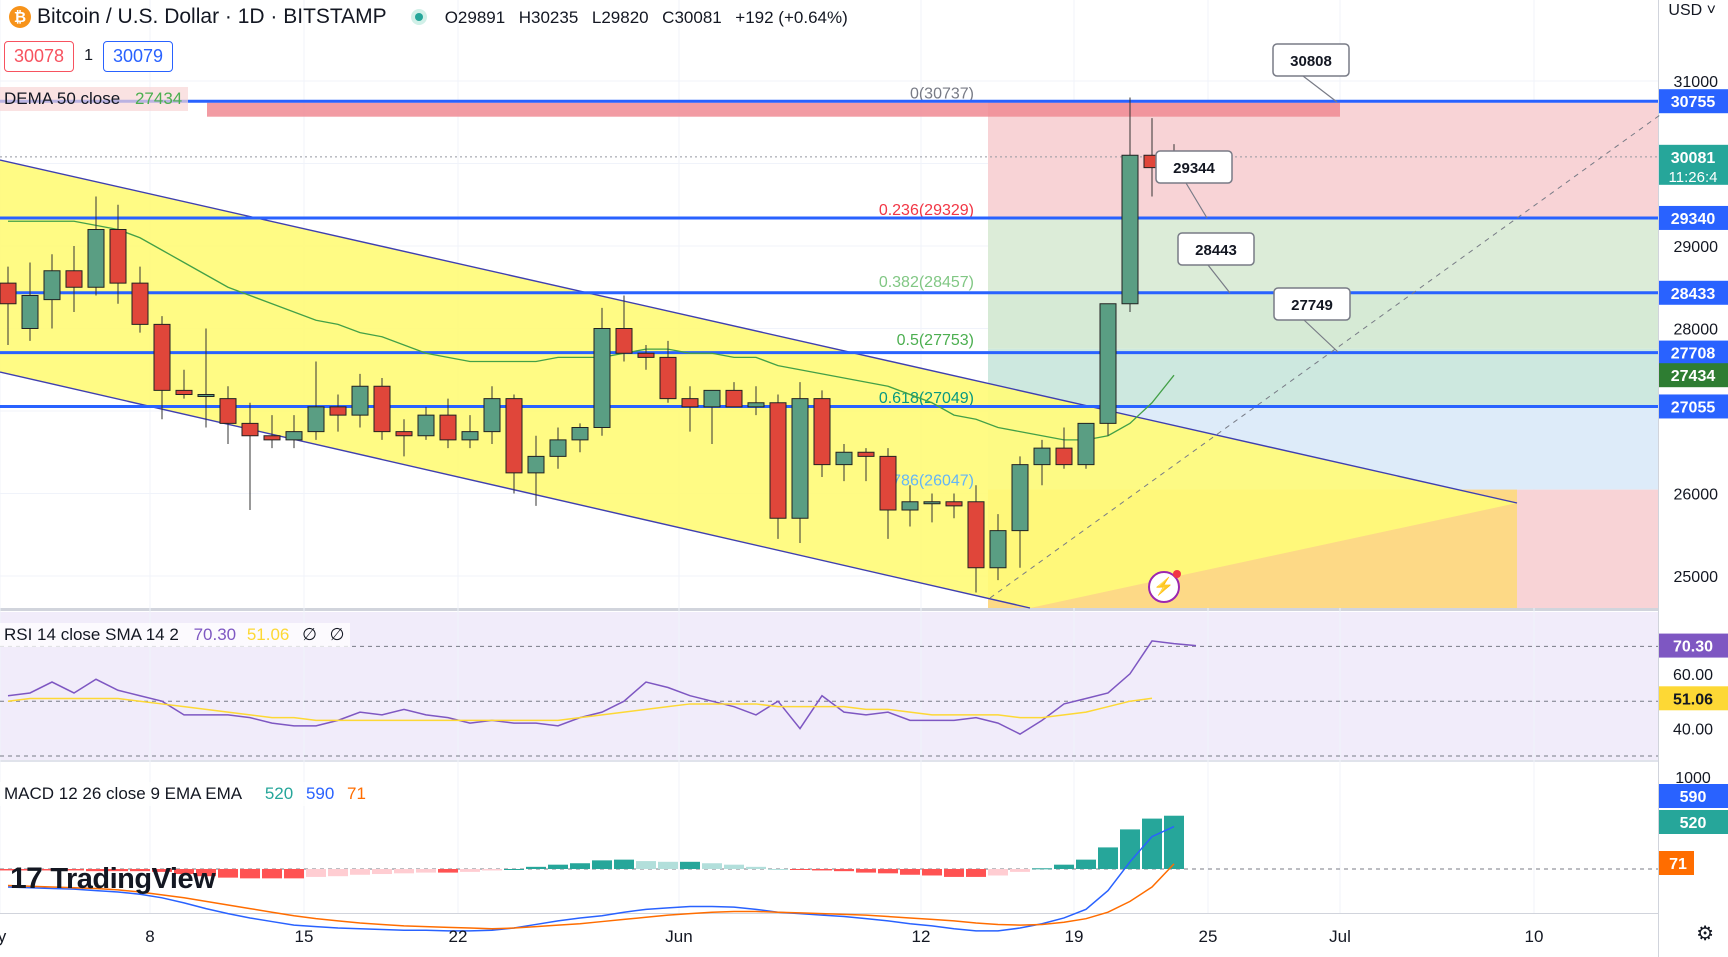 The height and width of the screenshot is (957, 1728). What do you see at coordinates (1340, 936) in the screenshot?
I see `time-tick: Jul` at bounding box center [1340, 936].